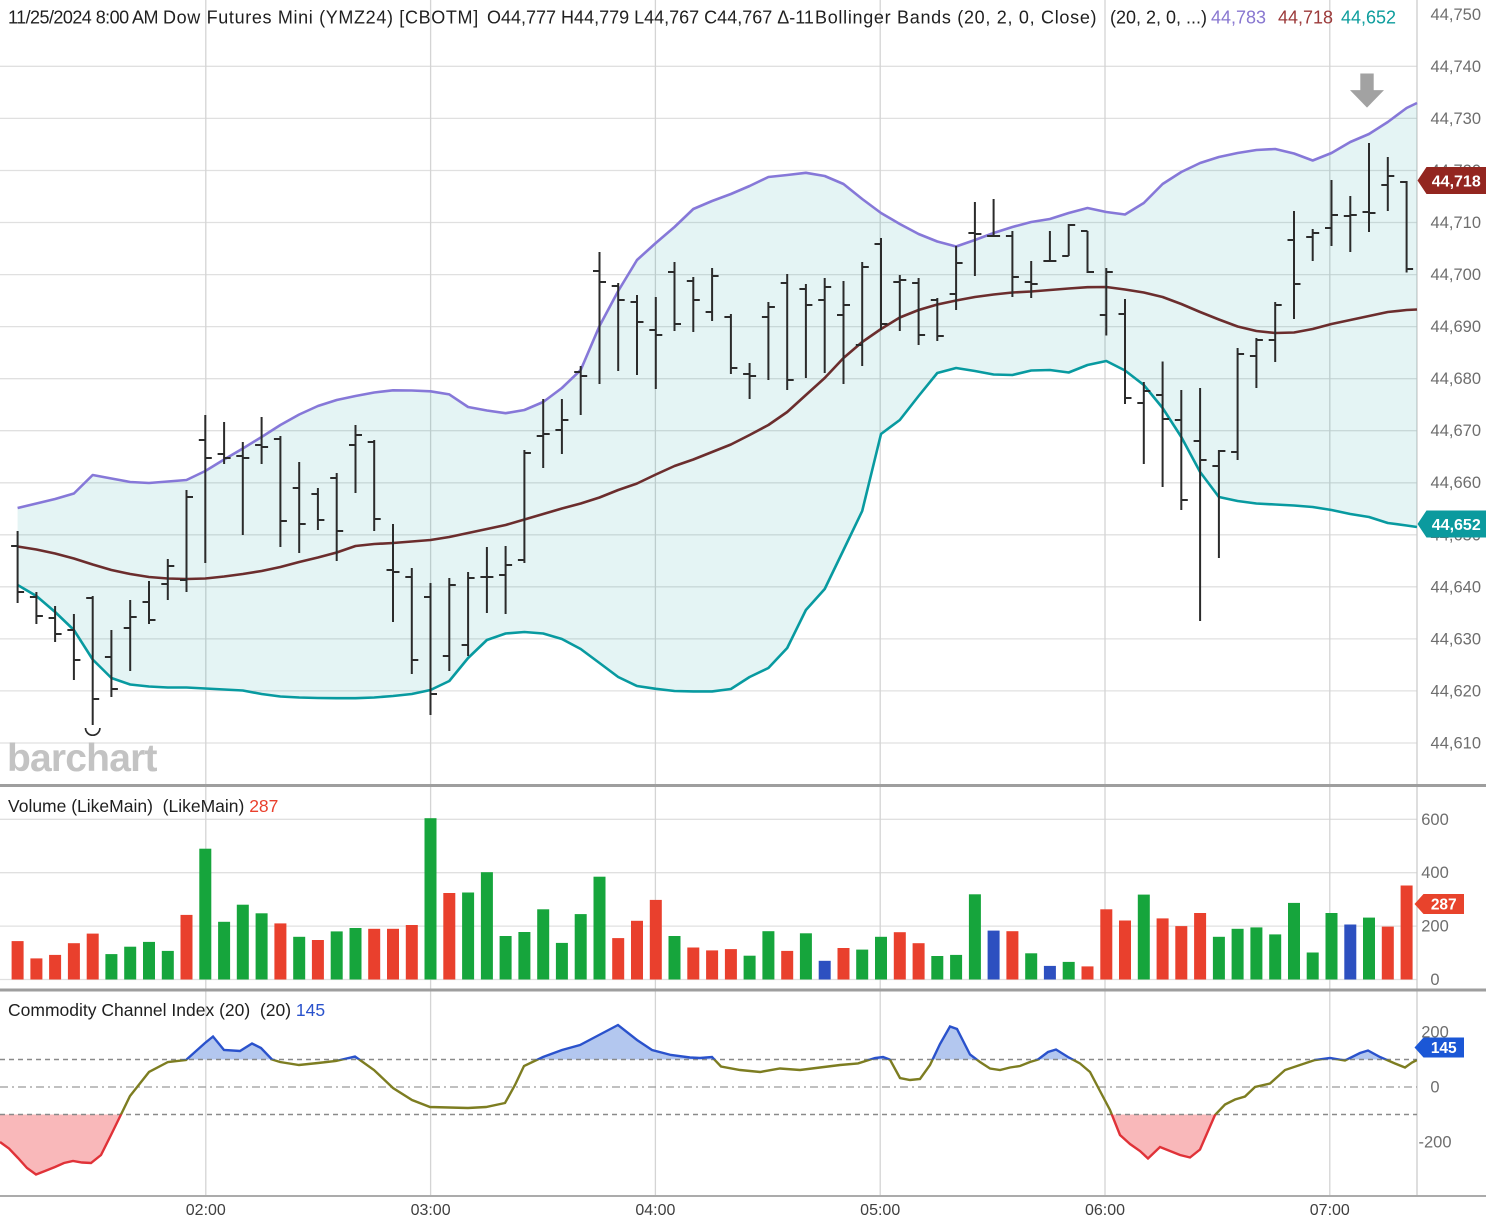 This screenshot has width=1486, height=1226. I want to click on svg-text: 11/25/2024 8:00 AM, so click(83, 18).